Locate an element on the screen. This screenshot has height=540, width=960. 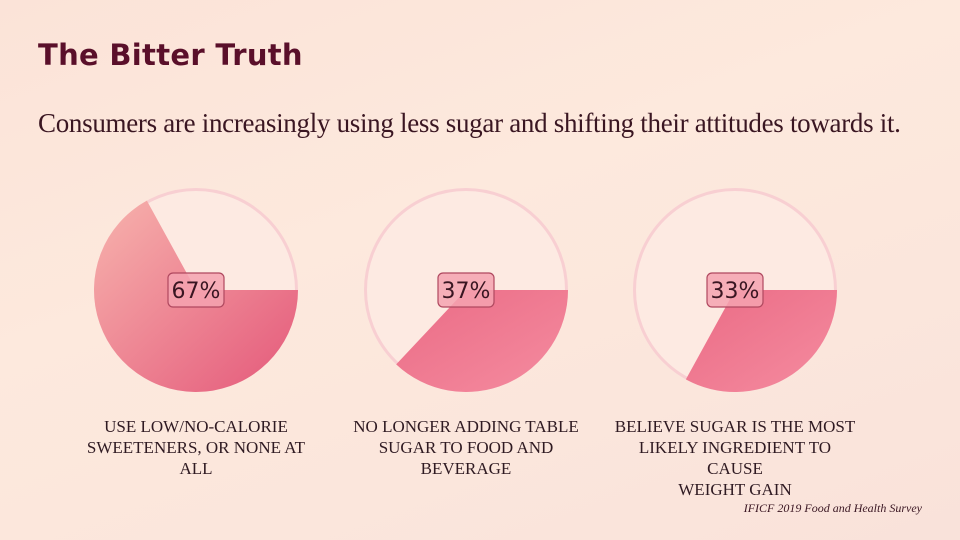
pie-chart-1: 67% is located at coordinates (195, 290).